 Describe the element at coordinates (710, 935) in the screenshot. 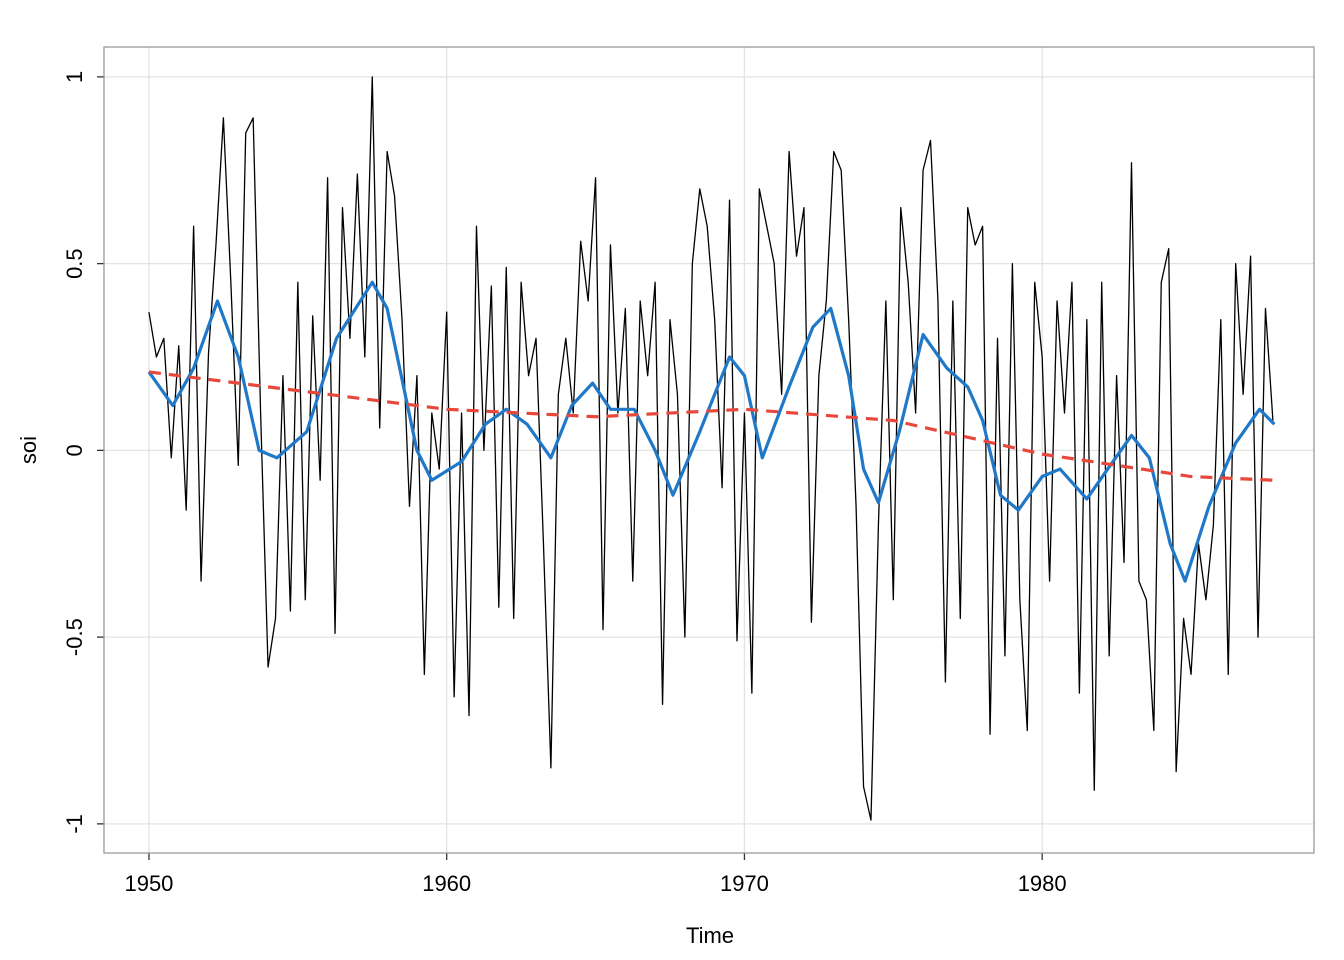

I see `x-axis-label: Time` at that location.